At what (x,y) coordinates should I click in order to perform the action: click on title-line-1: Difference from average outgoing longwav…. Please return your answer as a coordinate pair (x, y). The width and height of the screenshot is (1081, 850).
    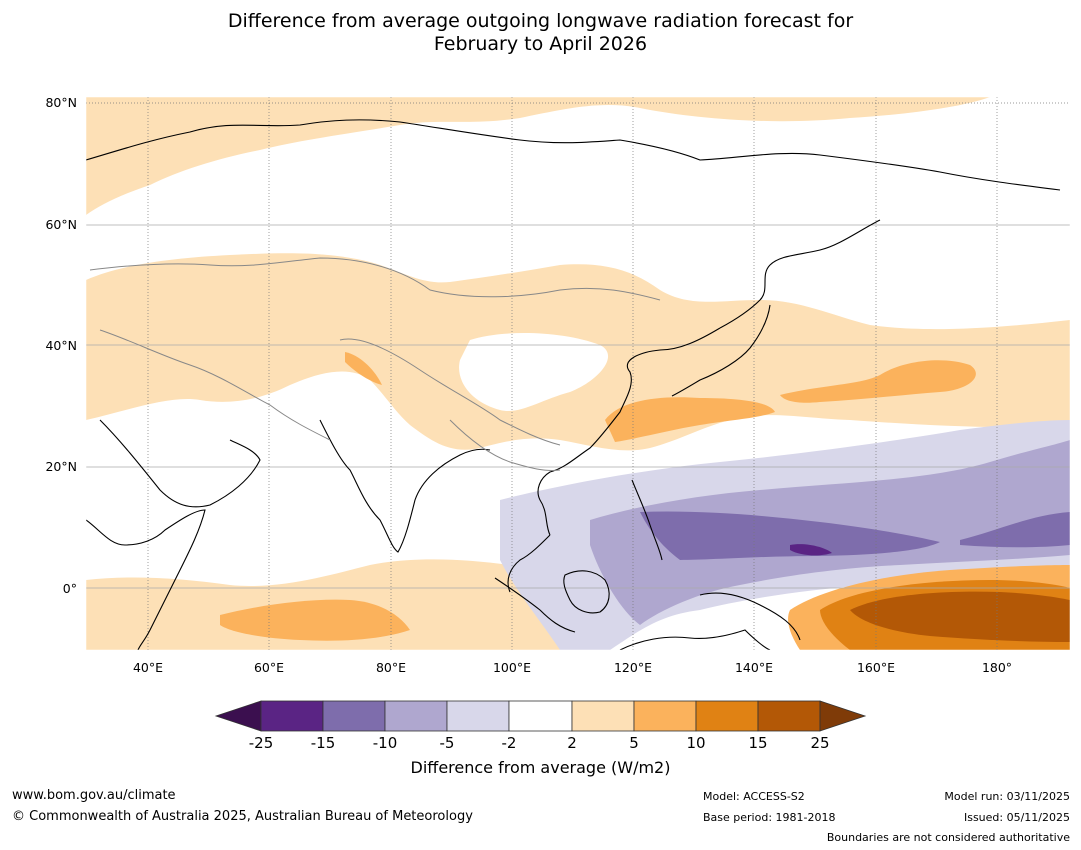
    Looking at the image, I should click on (540, 21).